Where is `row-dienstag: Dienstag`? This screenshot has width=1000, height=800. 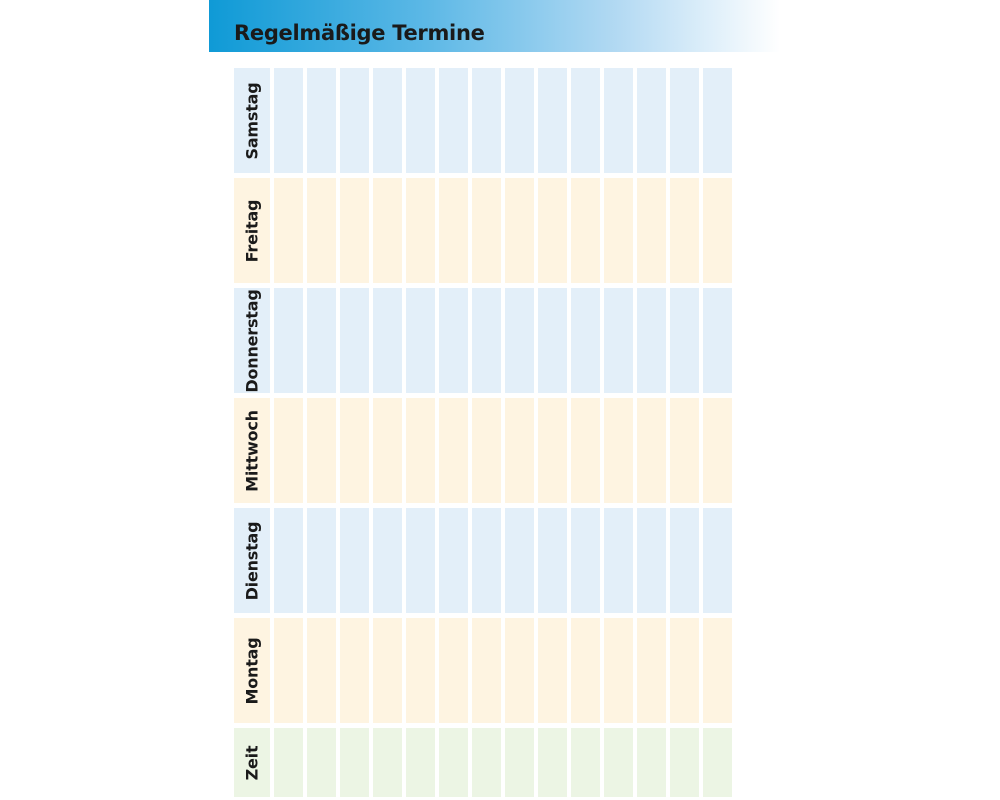
row-dienstag: Dienstag is located at coordinates (483, 560).